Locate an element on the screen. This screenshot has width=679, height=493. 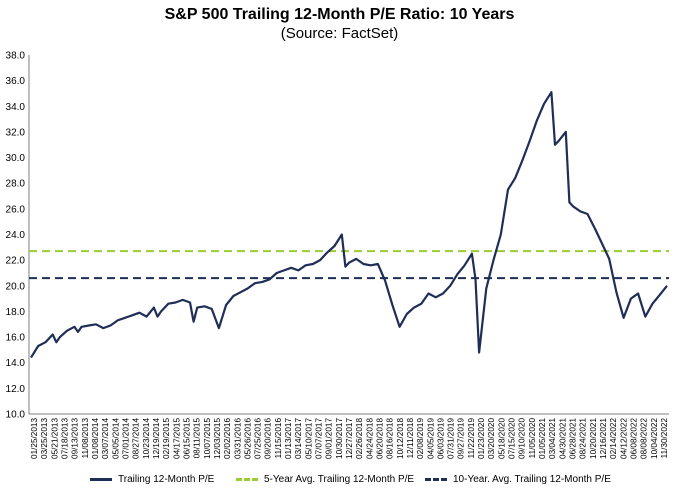
x-tick-label: 06/20/2018 is located at coordinates (379, 438).